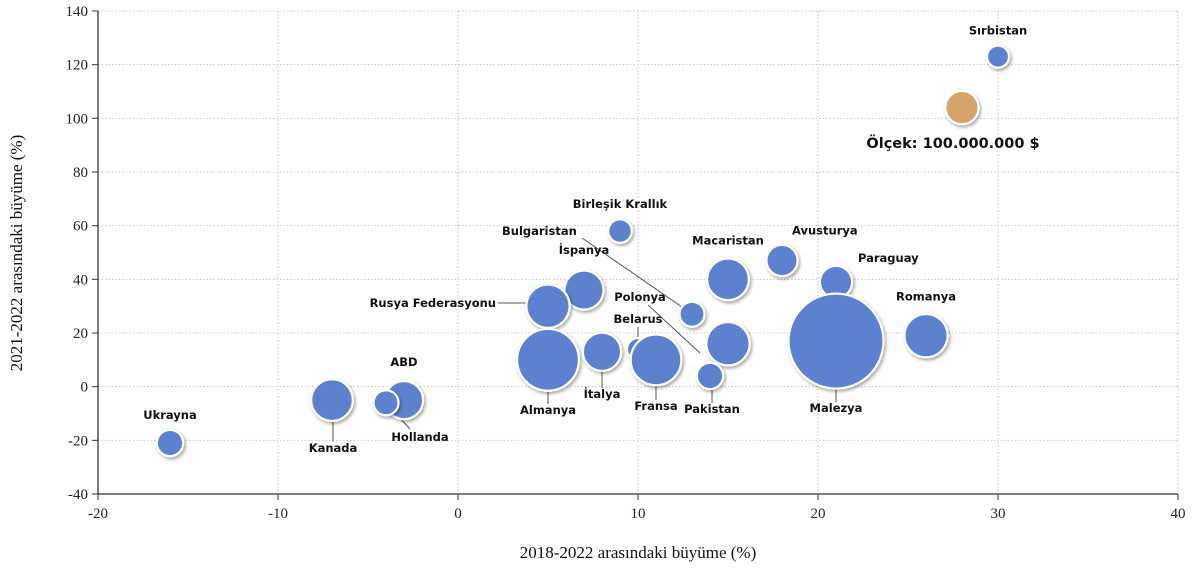 Image resolution: width=1194 pixels, height=571 pixels. Describe the element at coordinates (888, 258) in the screenshot. I see `bubble-label: Paraguay` at that location.